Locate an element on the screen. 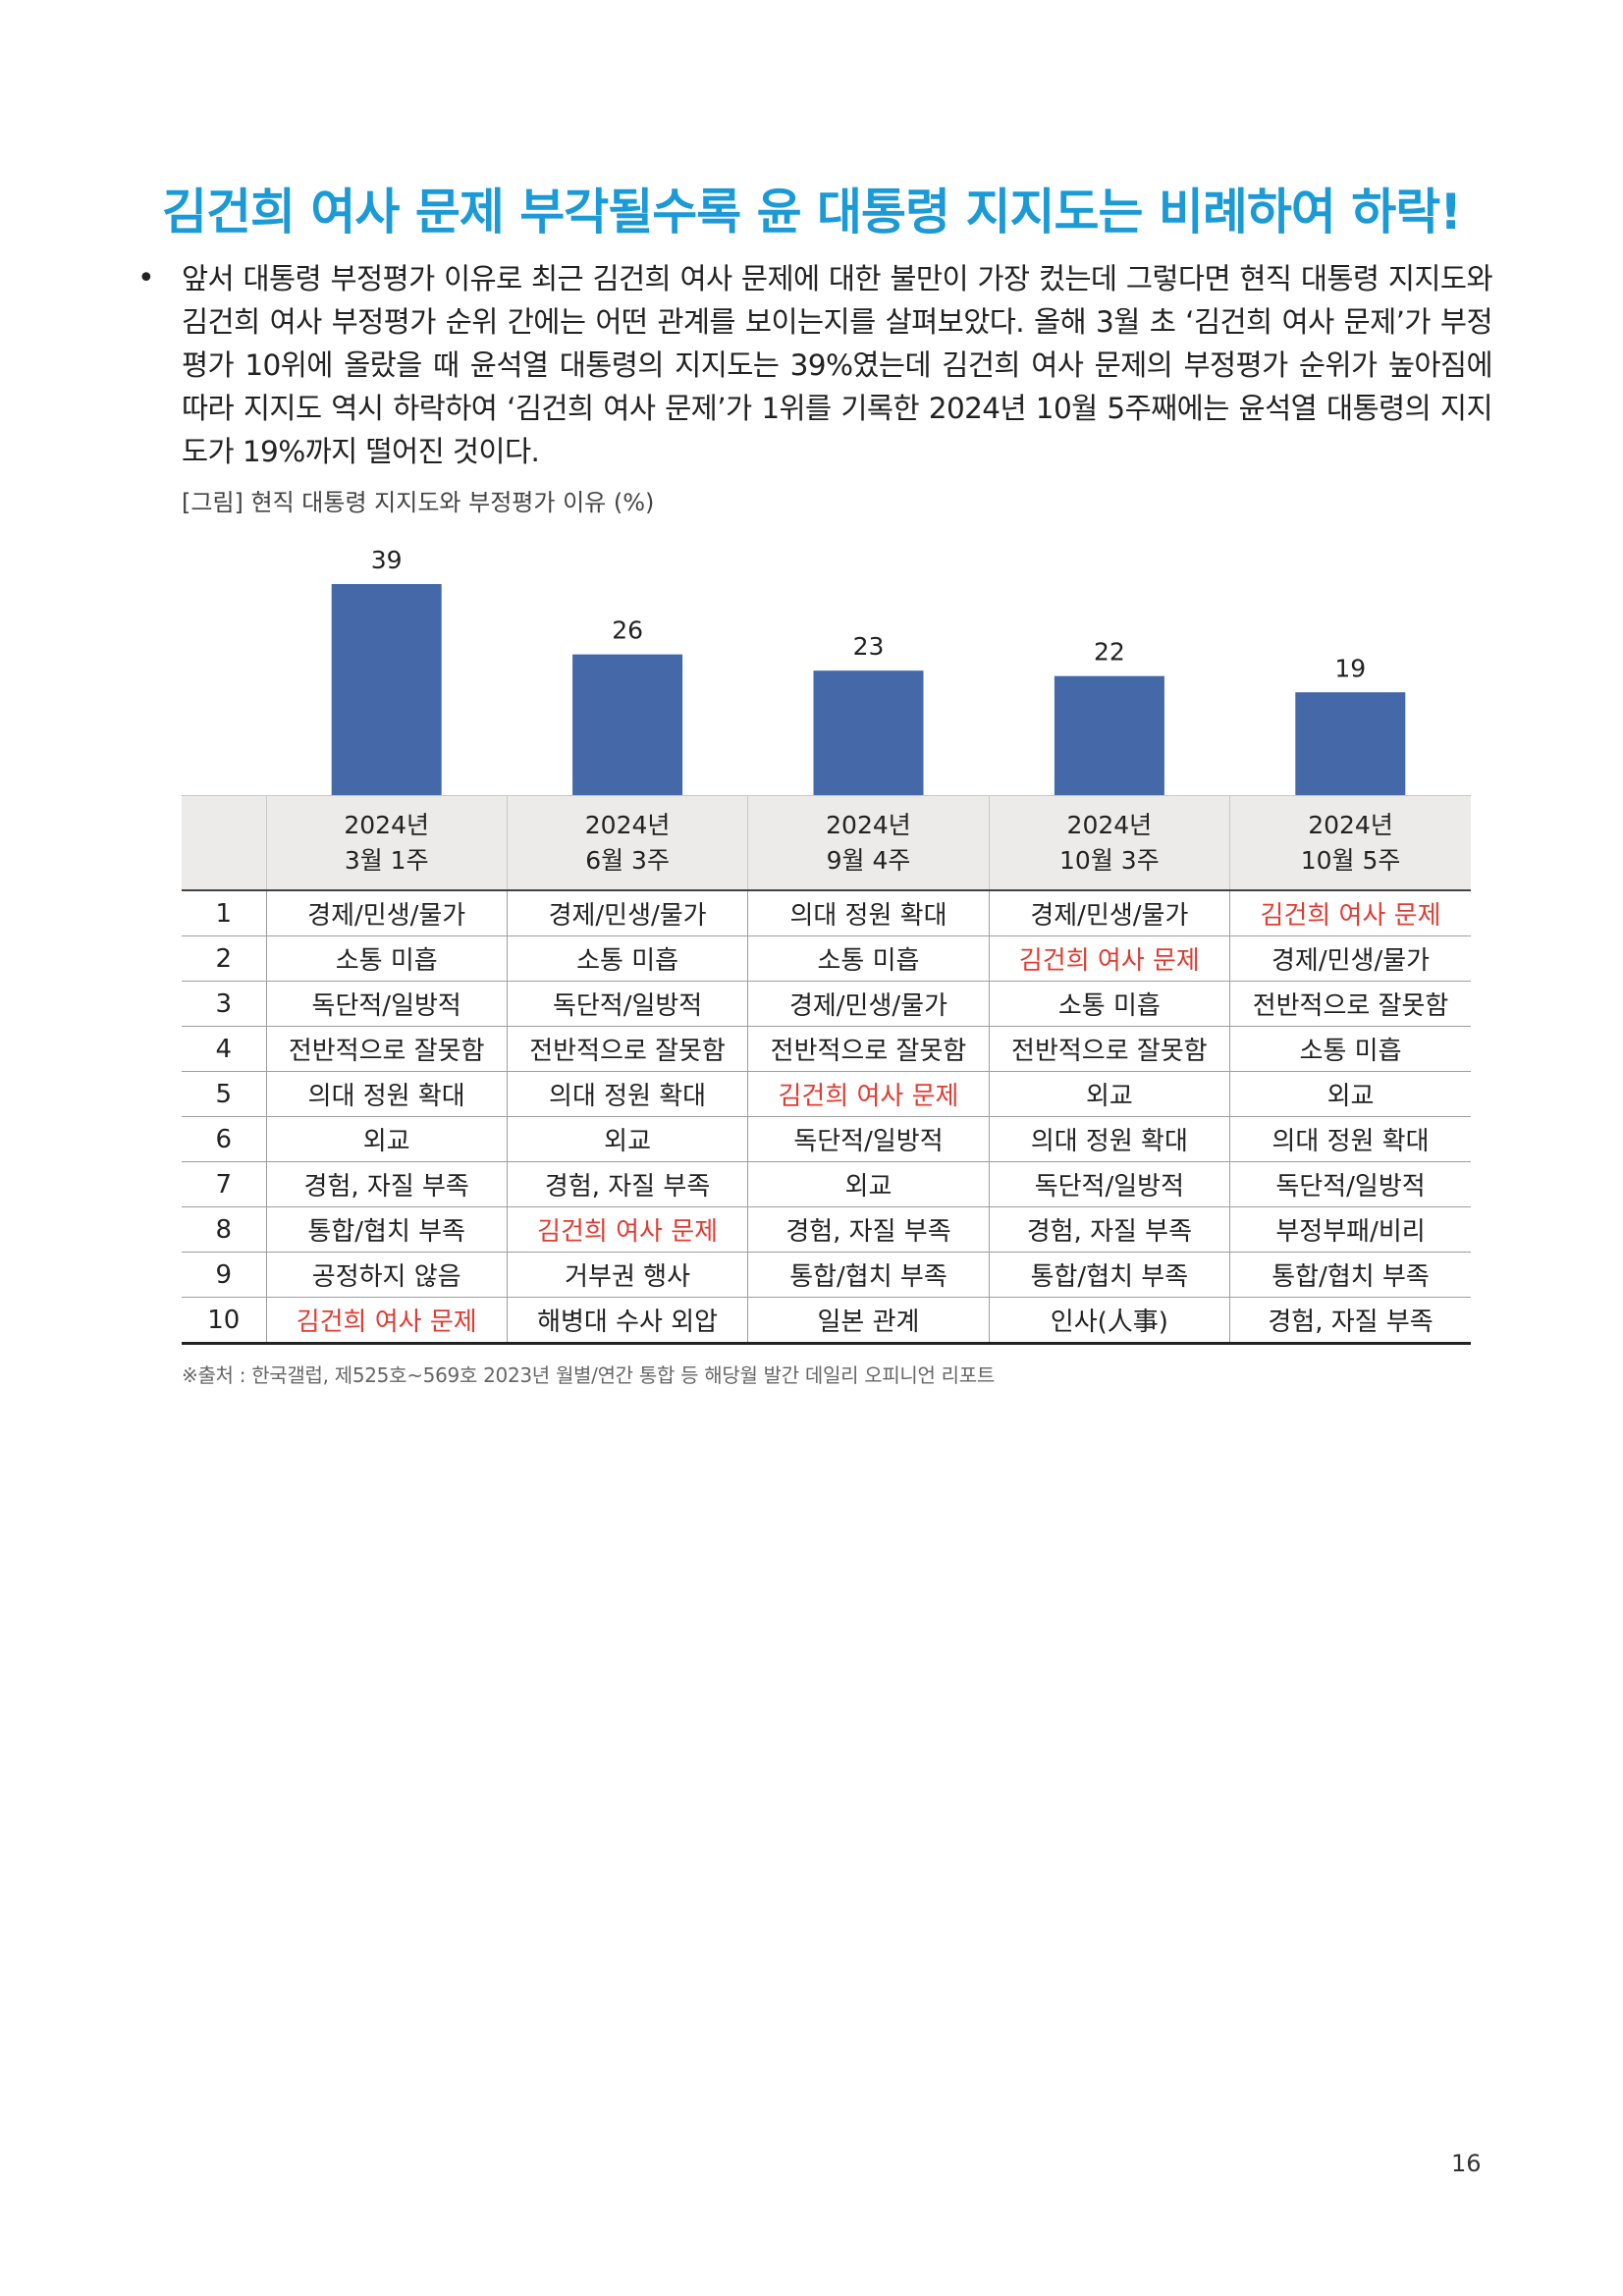 The image size is (1623, 2296). column-header-1: 2024년 3월 1주 is located at coordinates (387, 843).